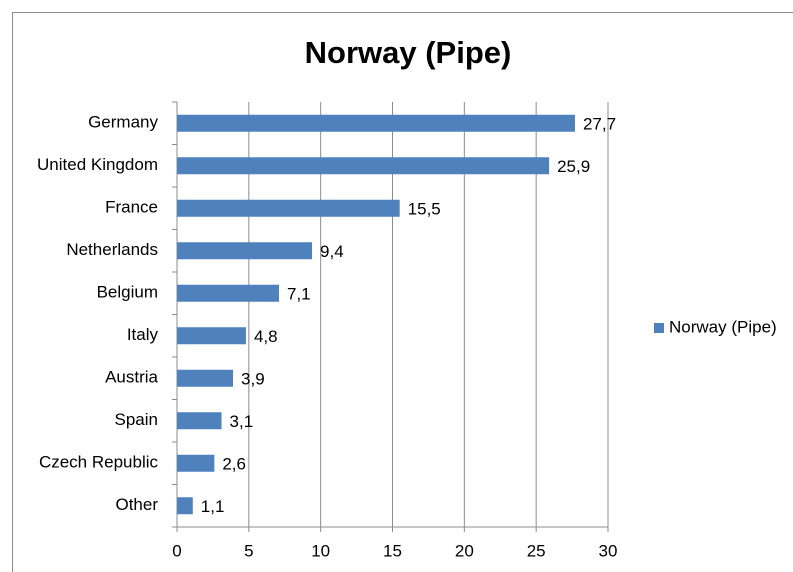 This screenshot has width=793, height=572. Describe the element at coordinates (723, 326) in the screenshot. I see `legend-label: Norway (Pipe)` at that location.